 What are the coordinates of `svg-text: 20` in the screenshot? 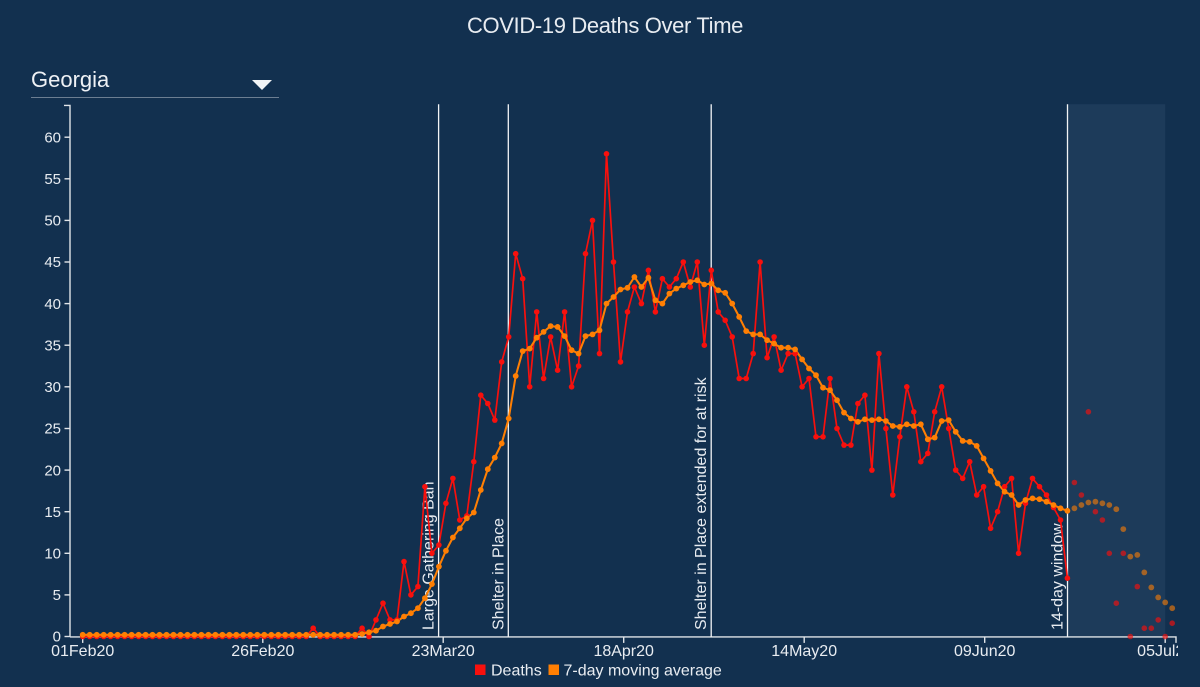 It's located at (52, 470).